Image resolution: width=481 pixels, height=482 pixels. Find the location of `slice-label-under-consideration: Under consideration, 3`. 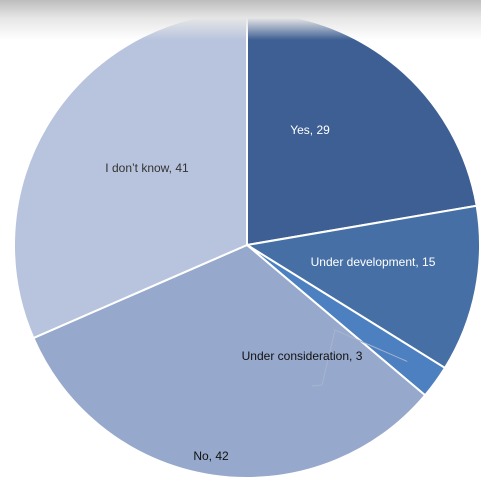

slice-label-under-consideration: Under consideration, 3 is located at coordinates (302, 356).